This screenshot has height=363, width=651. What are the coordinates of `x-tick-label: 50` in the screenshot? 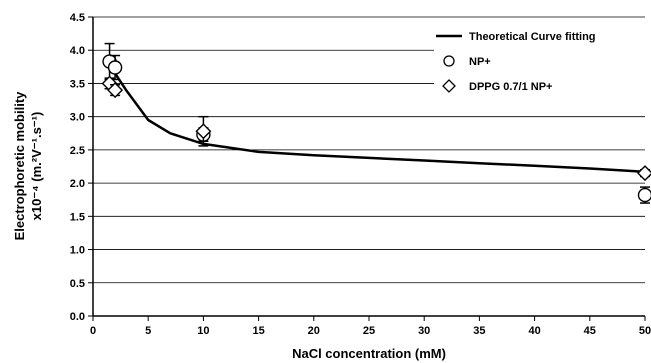 It's located at (645, 331).